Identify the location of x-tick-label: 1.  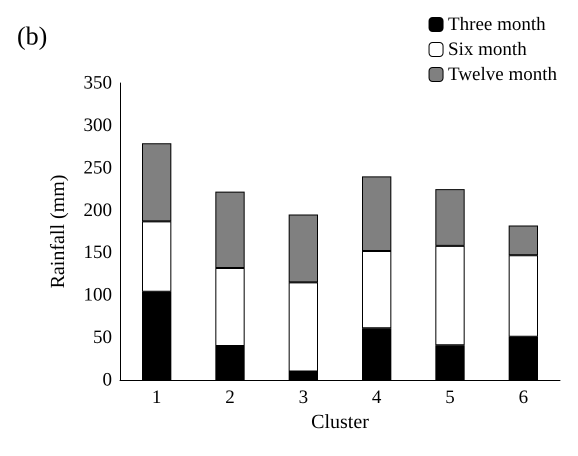
(157, 397).